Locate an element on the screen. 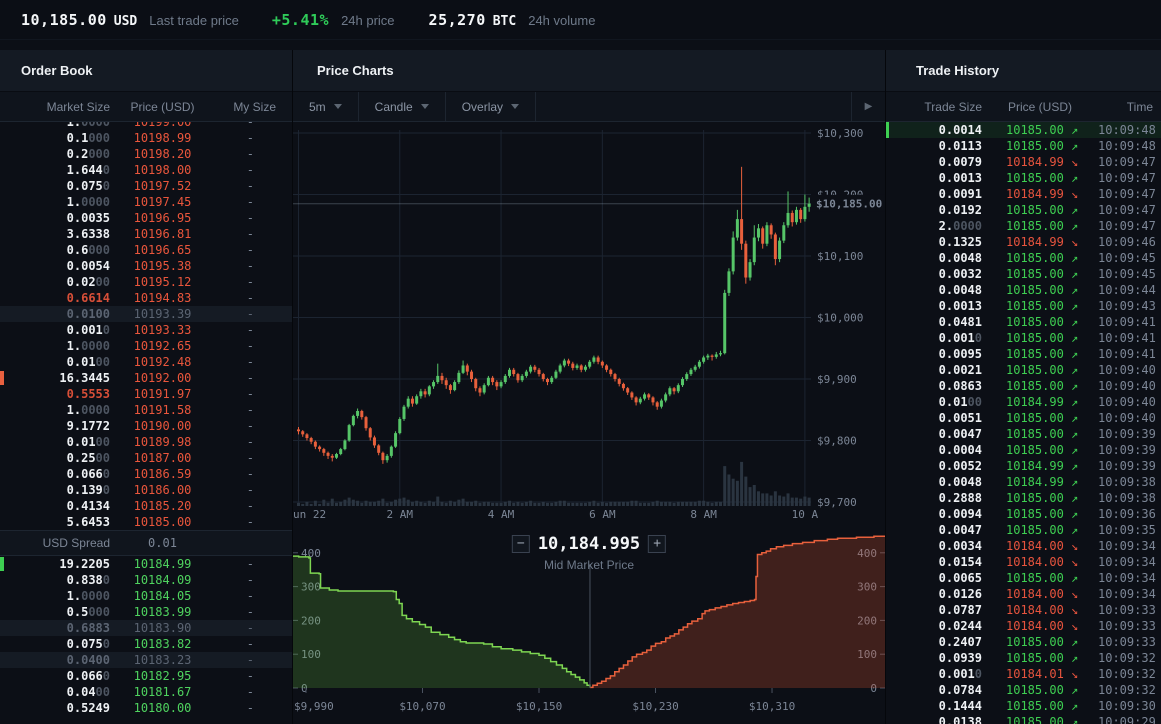 The width and height of the screenshot is (1161, 724). trade-row: 0.2407 10185.00 ↗ 10:09:33 is located at coordinates (1023, 642).